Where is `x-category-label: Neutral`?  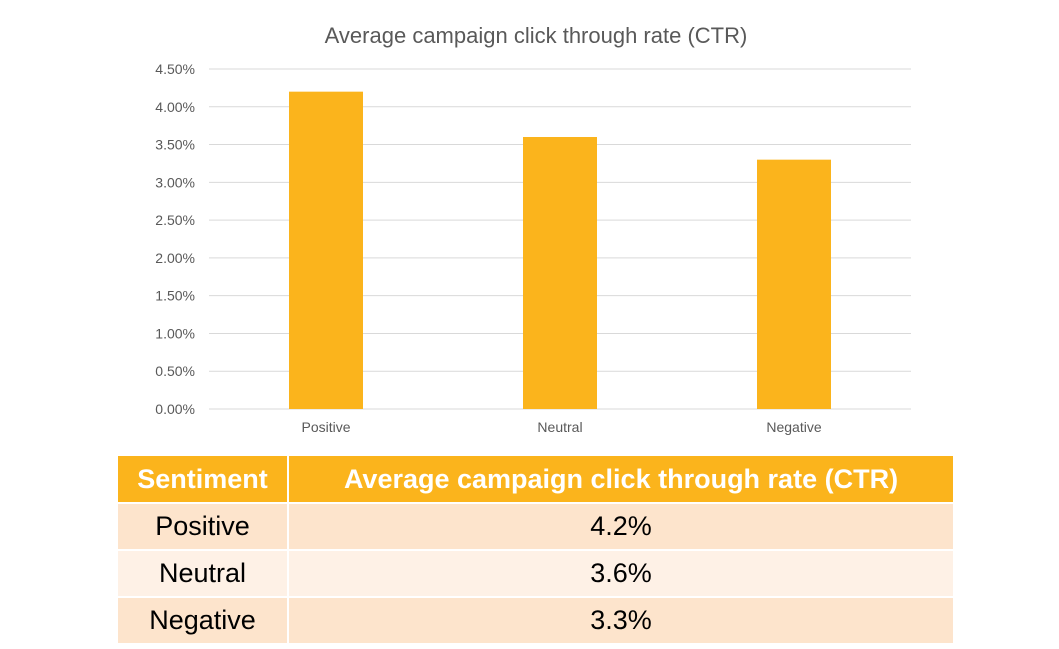
x-category-label: Neutral is located at coordinates (559, 427).